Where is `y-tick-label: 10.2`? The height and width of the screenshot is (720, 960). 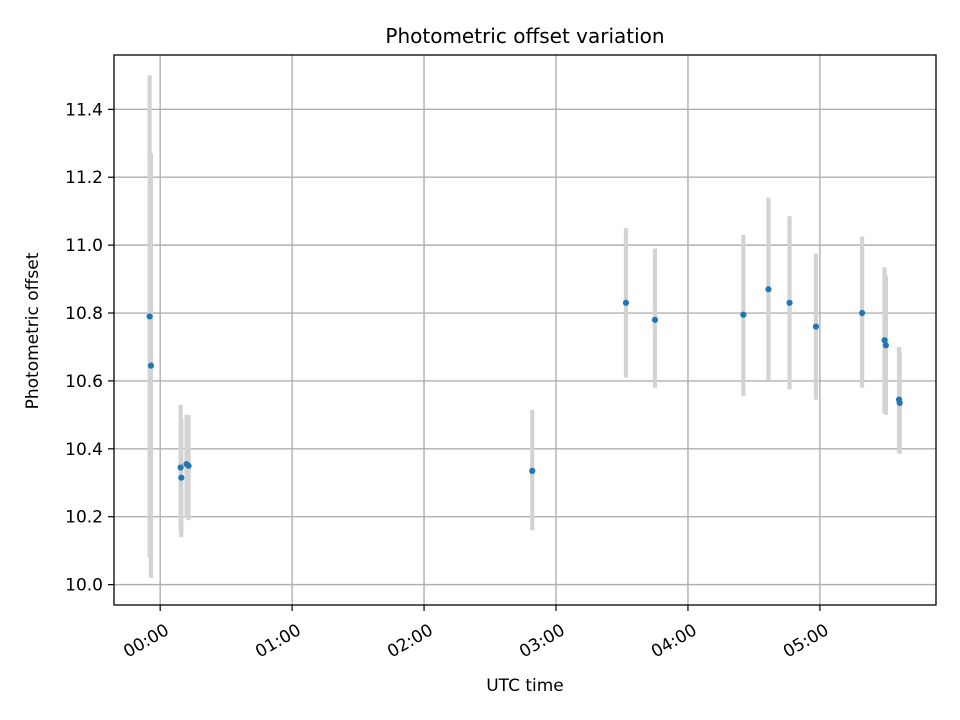 y-tick-label: 10.2 is located at coordinates (84, 518).